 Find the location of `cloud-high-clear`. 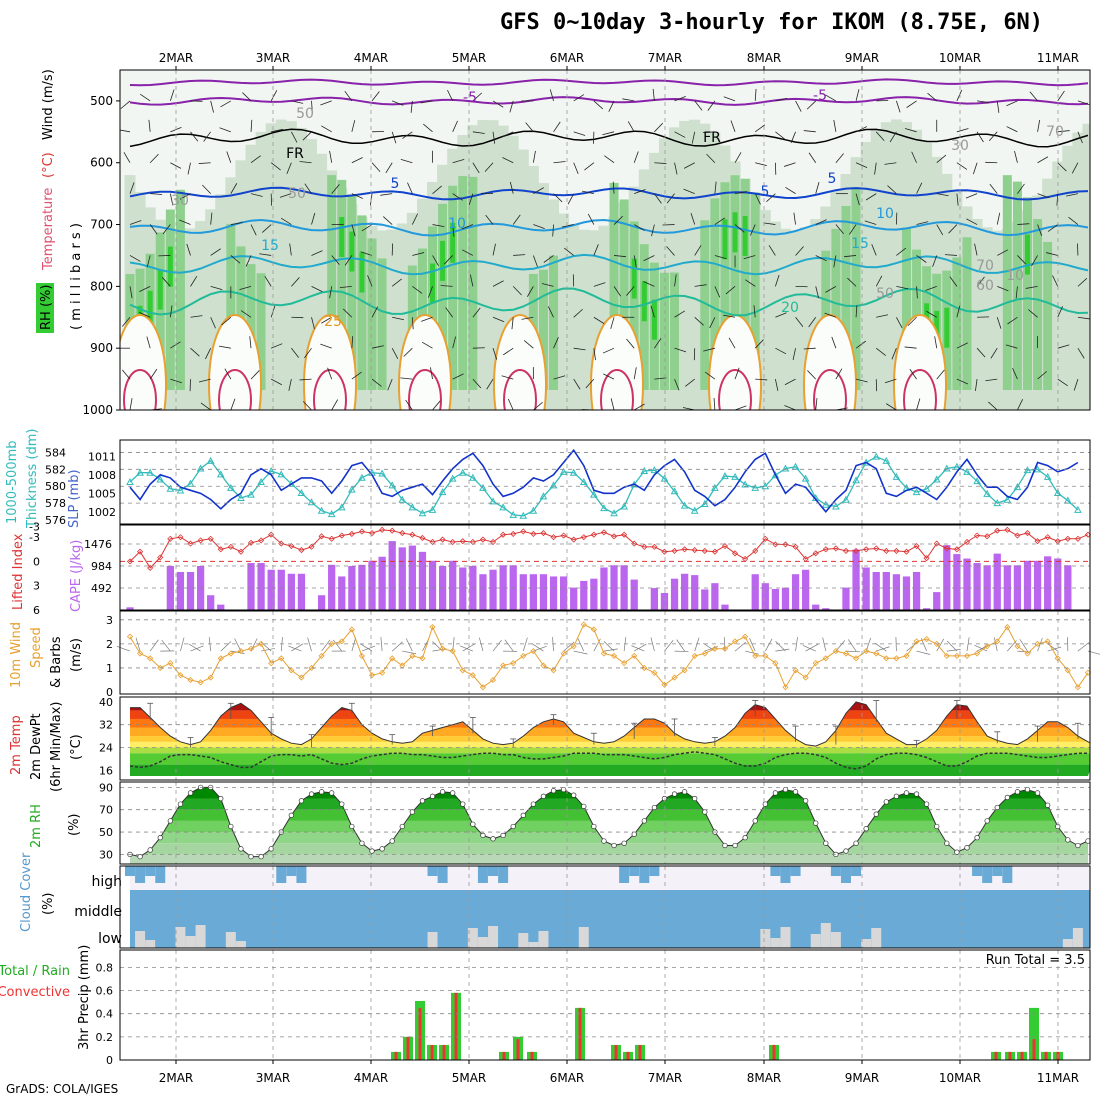

cloud-high-clear is located at coordinates (610, 878).